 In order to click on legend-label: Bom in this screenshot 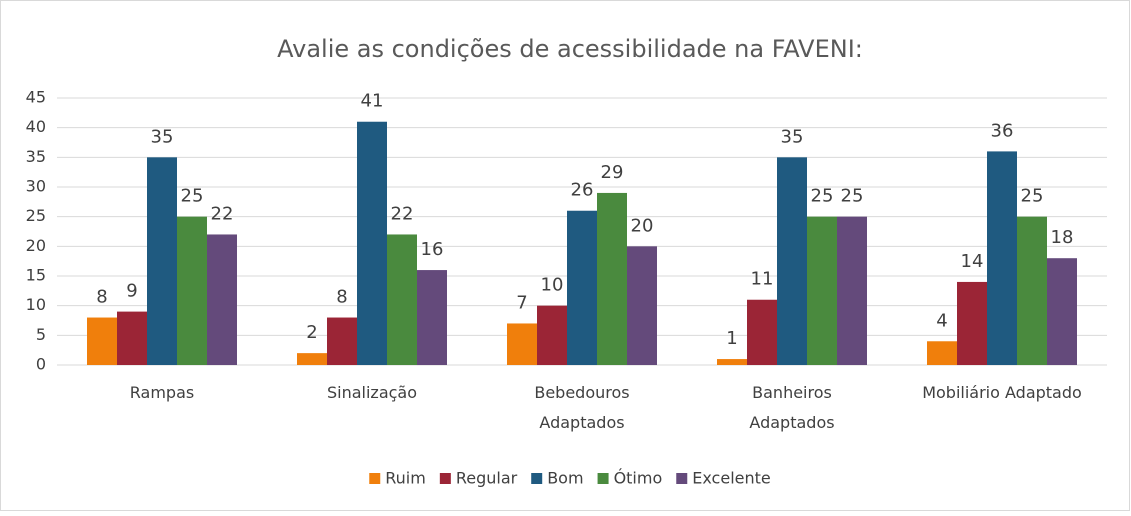, I will do `click(565, 478)`.